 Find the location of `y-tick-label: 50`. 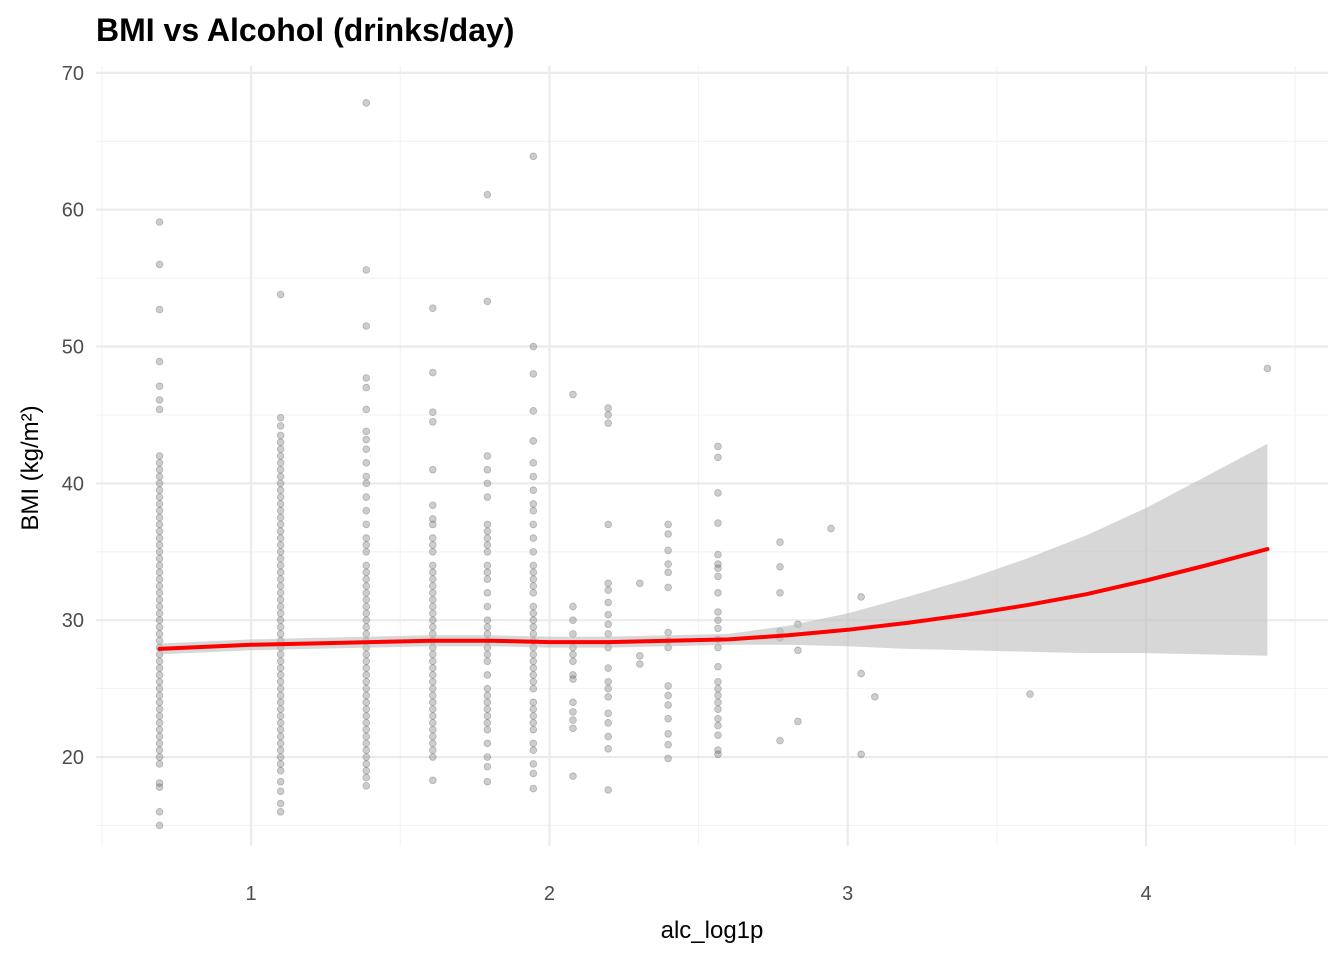

y-tick-label: 50 is located at coordinates (73, 348).